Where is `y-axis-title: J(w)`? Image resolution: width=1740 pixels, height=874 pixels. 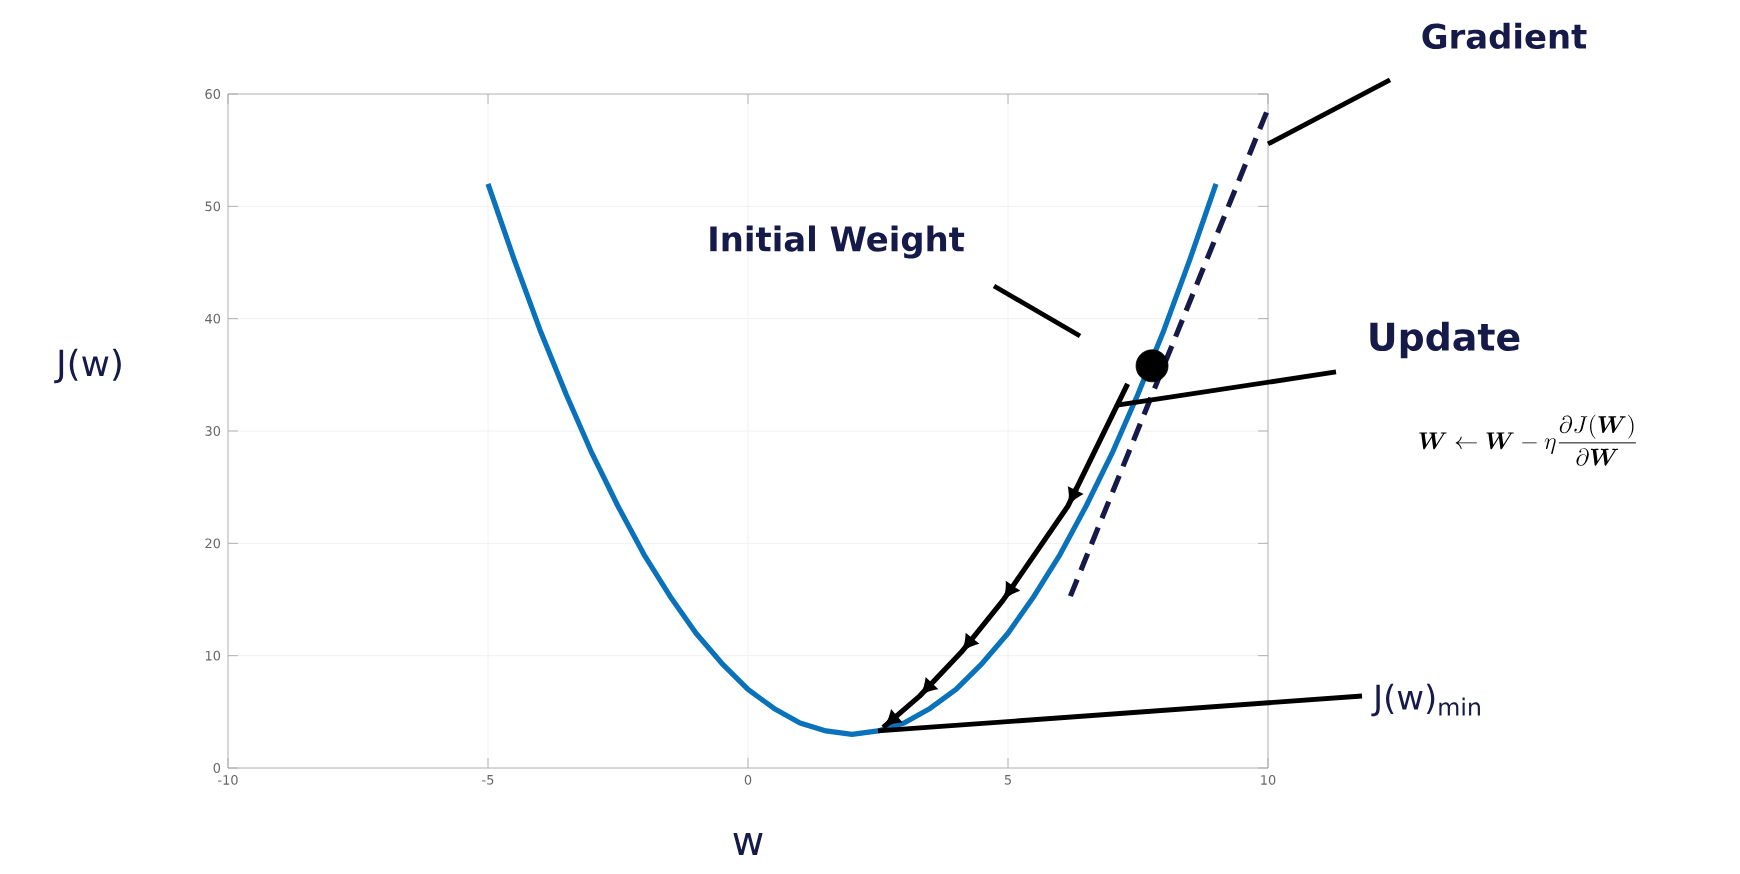 y-axis-title: J(w) is located at coordinates (87, 366).